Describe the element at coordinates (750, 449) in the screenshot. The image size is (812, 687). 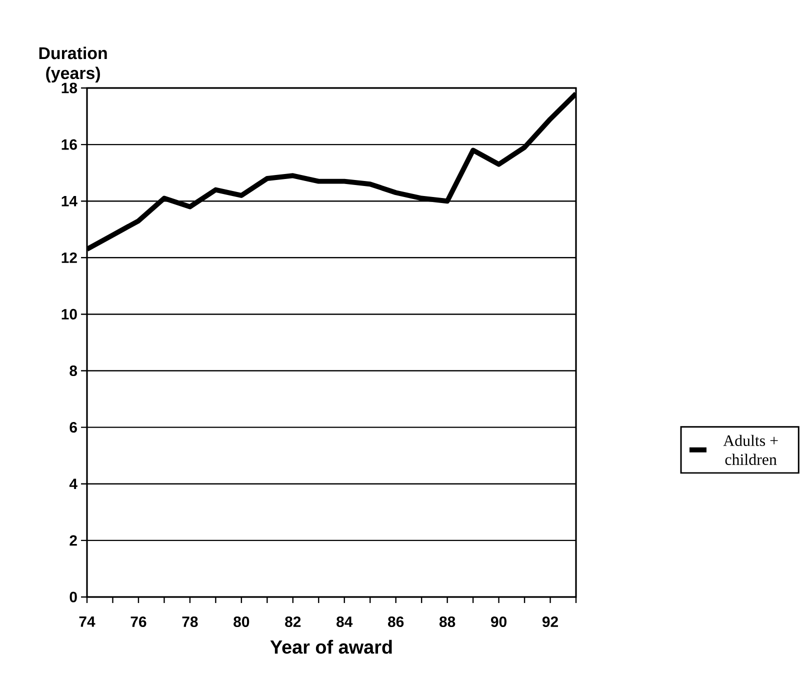
I see `legend-label: Adults + children` at that location.